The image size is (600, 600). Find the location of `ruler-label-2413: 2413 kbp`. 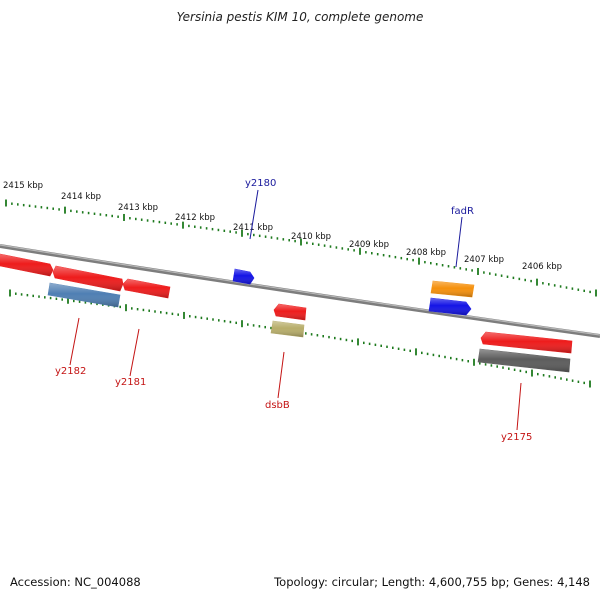

ruler-label-2413: 2413 kbp is located at coordinates (138, 208).